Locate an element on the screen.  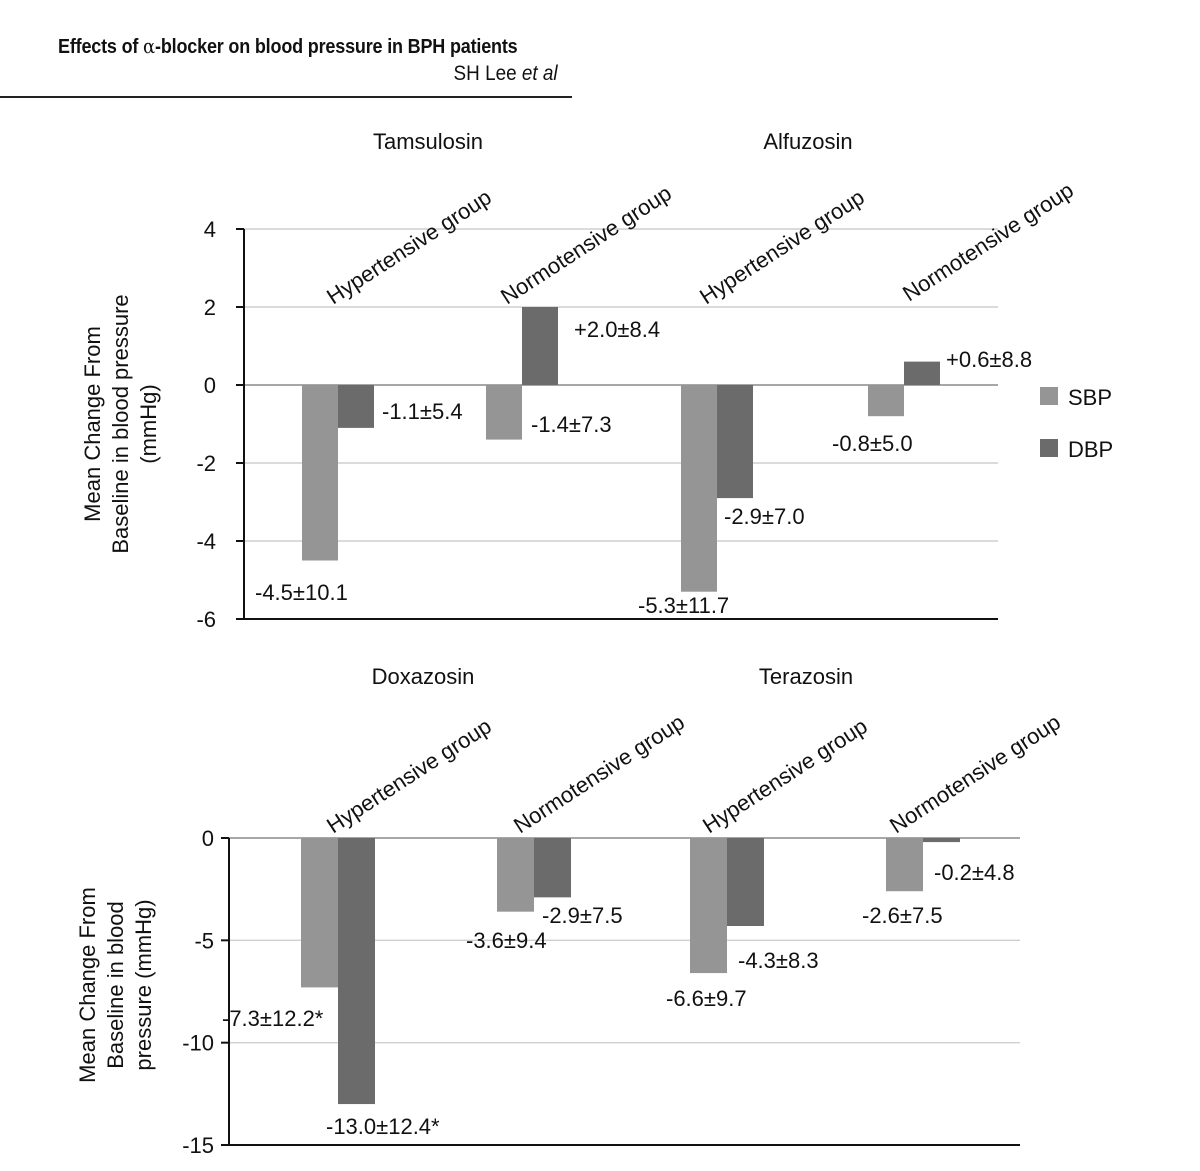
data-label-dbp-1-1-0: -4.3±8.3 is located at coordinates (778, 960).